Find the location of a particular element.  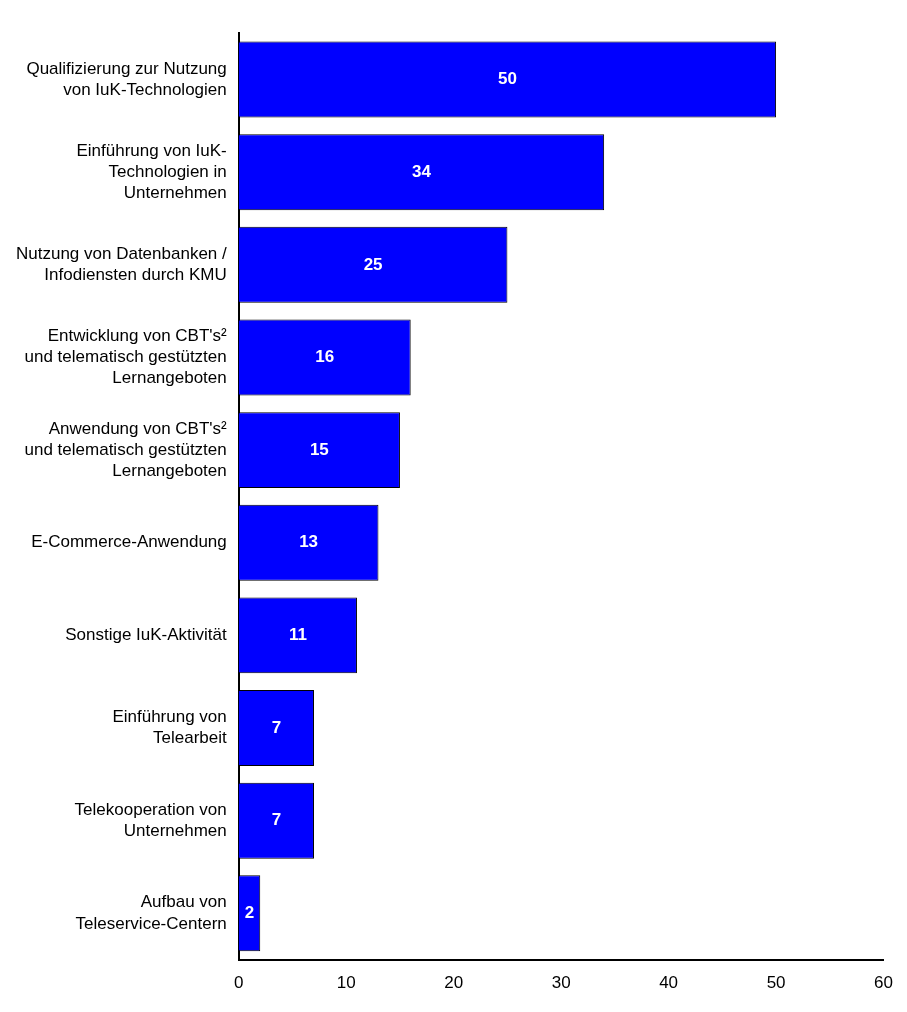

y-tick-label: Einführung von Telearbeit is located at coordinates (170, 727).